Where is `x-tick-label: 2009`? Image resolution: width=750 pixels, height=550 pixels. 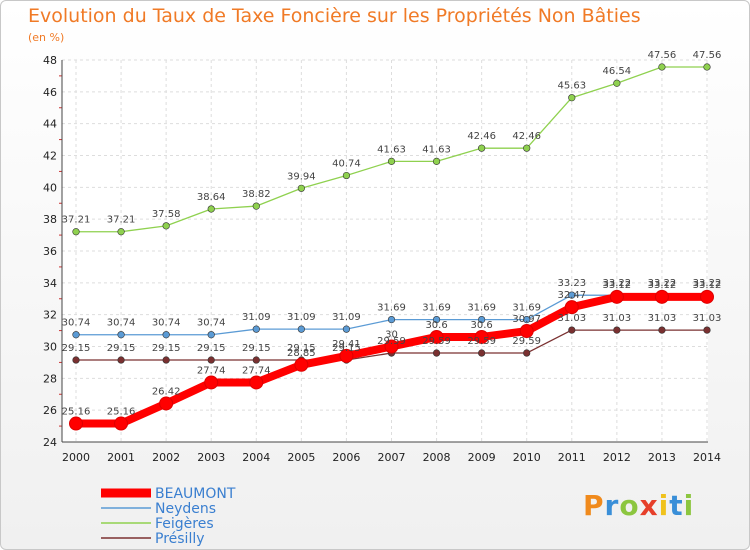
x-tick-label: 2009 is located at coordinates (482, 457).